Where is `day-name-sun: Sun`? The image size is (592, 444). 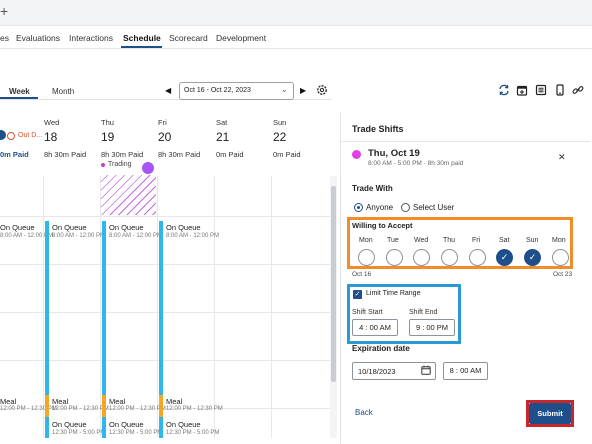 day-name-sun: Sun is located at coordinates (280, 122).